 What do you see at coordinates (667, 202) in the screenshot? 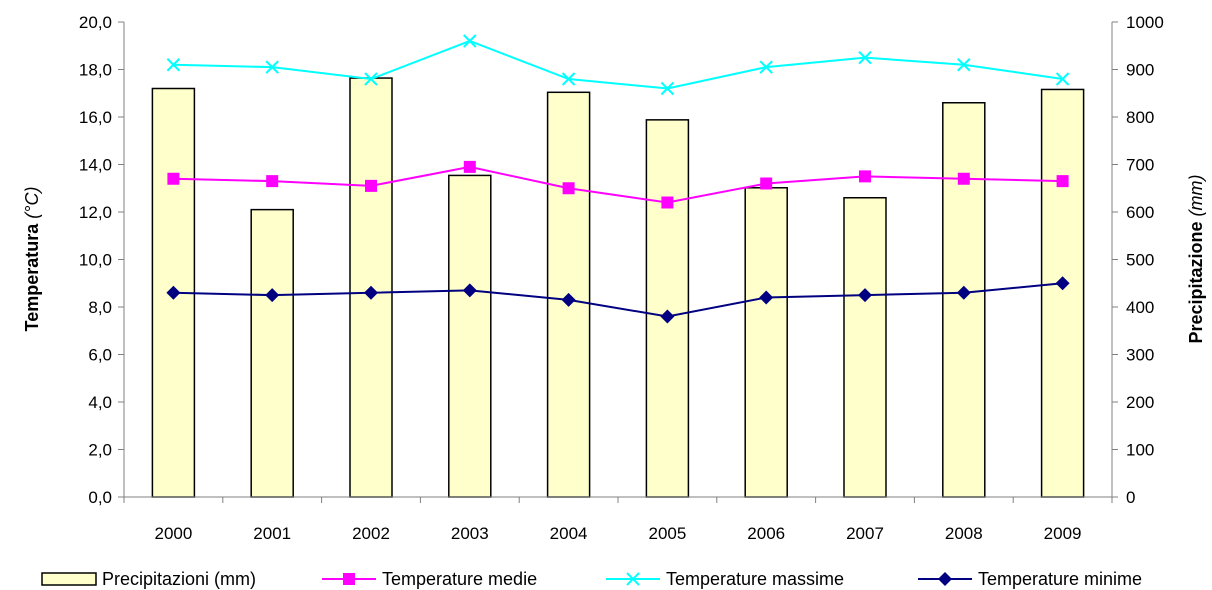
I see `point-temperature-medie-2005` at bounding box center [667, 202].